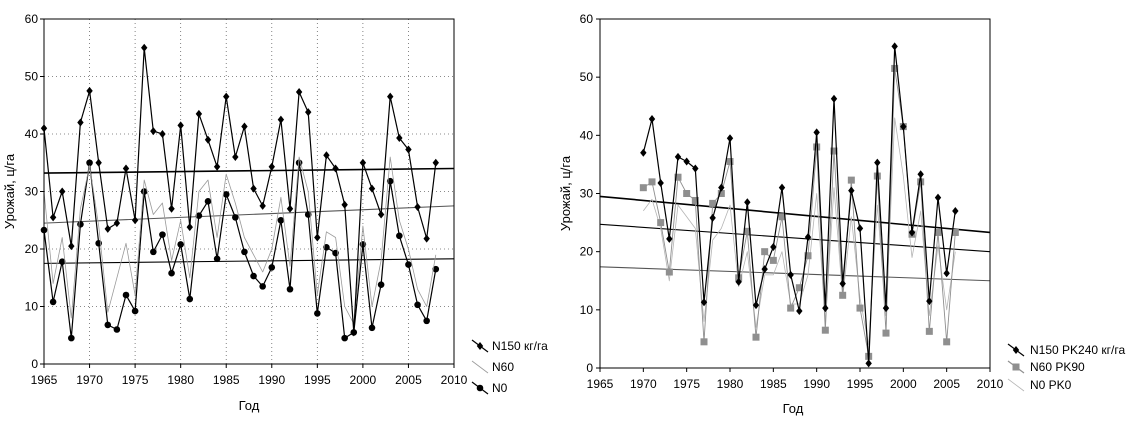  I want to click on point-n150-pk240-1991, so click(825, 308).